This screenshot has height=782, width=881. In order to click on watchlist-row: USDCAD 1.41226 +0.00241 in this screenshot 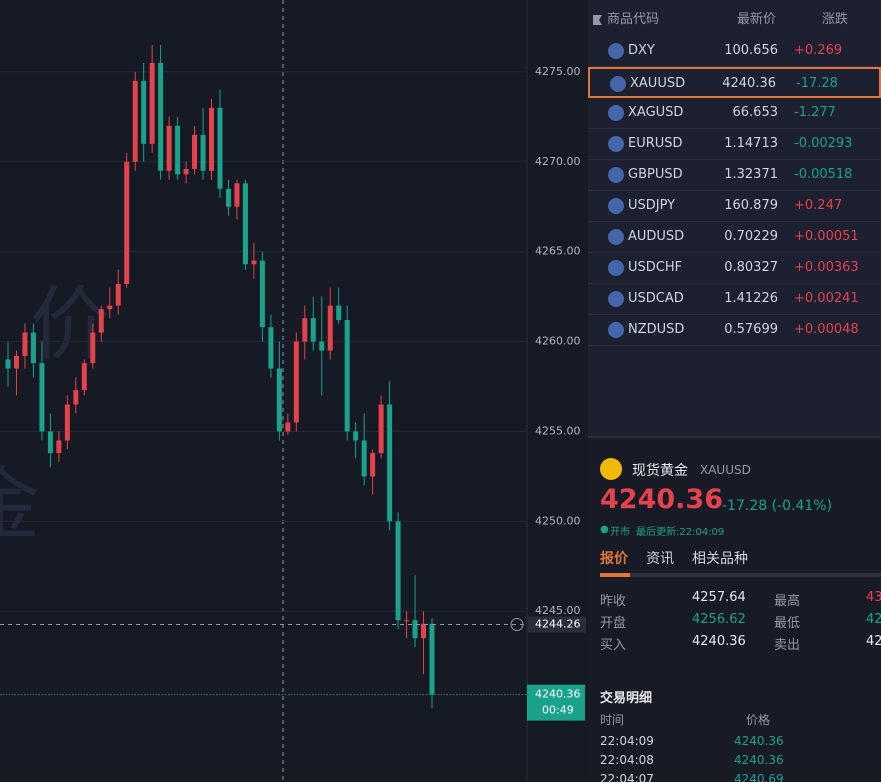, I will do `click(734, 299)`.